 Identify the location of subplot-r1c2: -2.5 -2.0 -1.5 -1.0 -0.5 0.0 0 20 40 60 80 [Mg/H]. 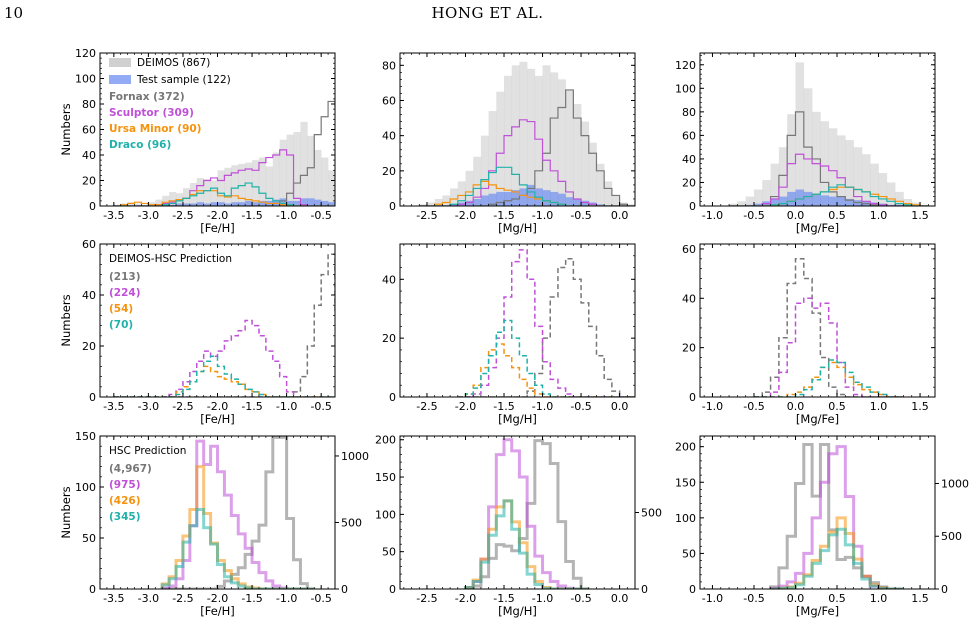
(509, 143).